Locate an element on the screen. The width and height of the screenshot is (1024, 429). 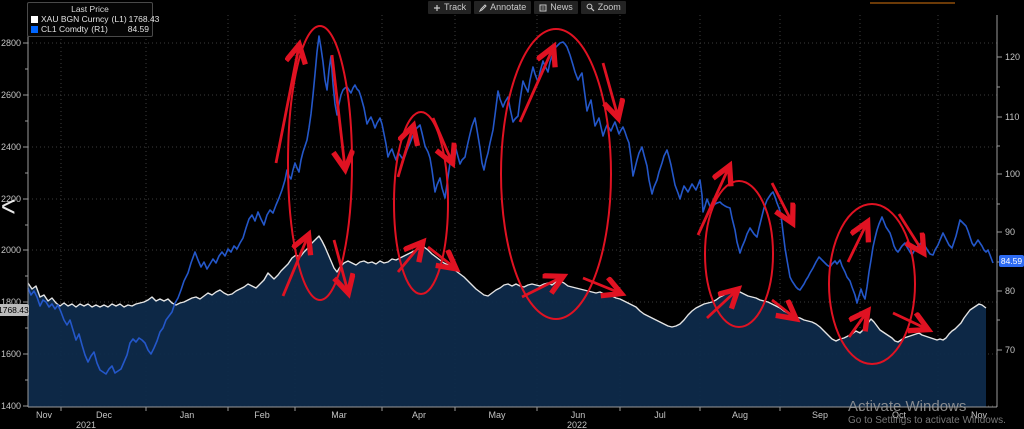
pencil-icon is located at coordinates (483, 7).